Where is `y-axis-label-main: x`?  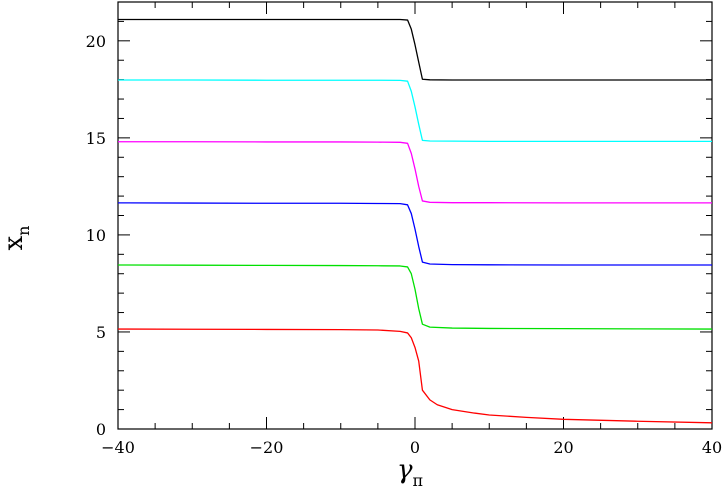 y-axis-label-main: x is located at coordinates (14, 242).